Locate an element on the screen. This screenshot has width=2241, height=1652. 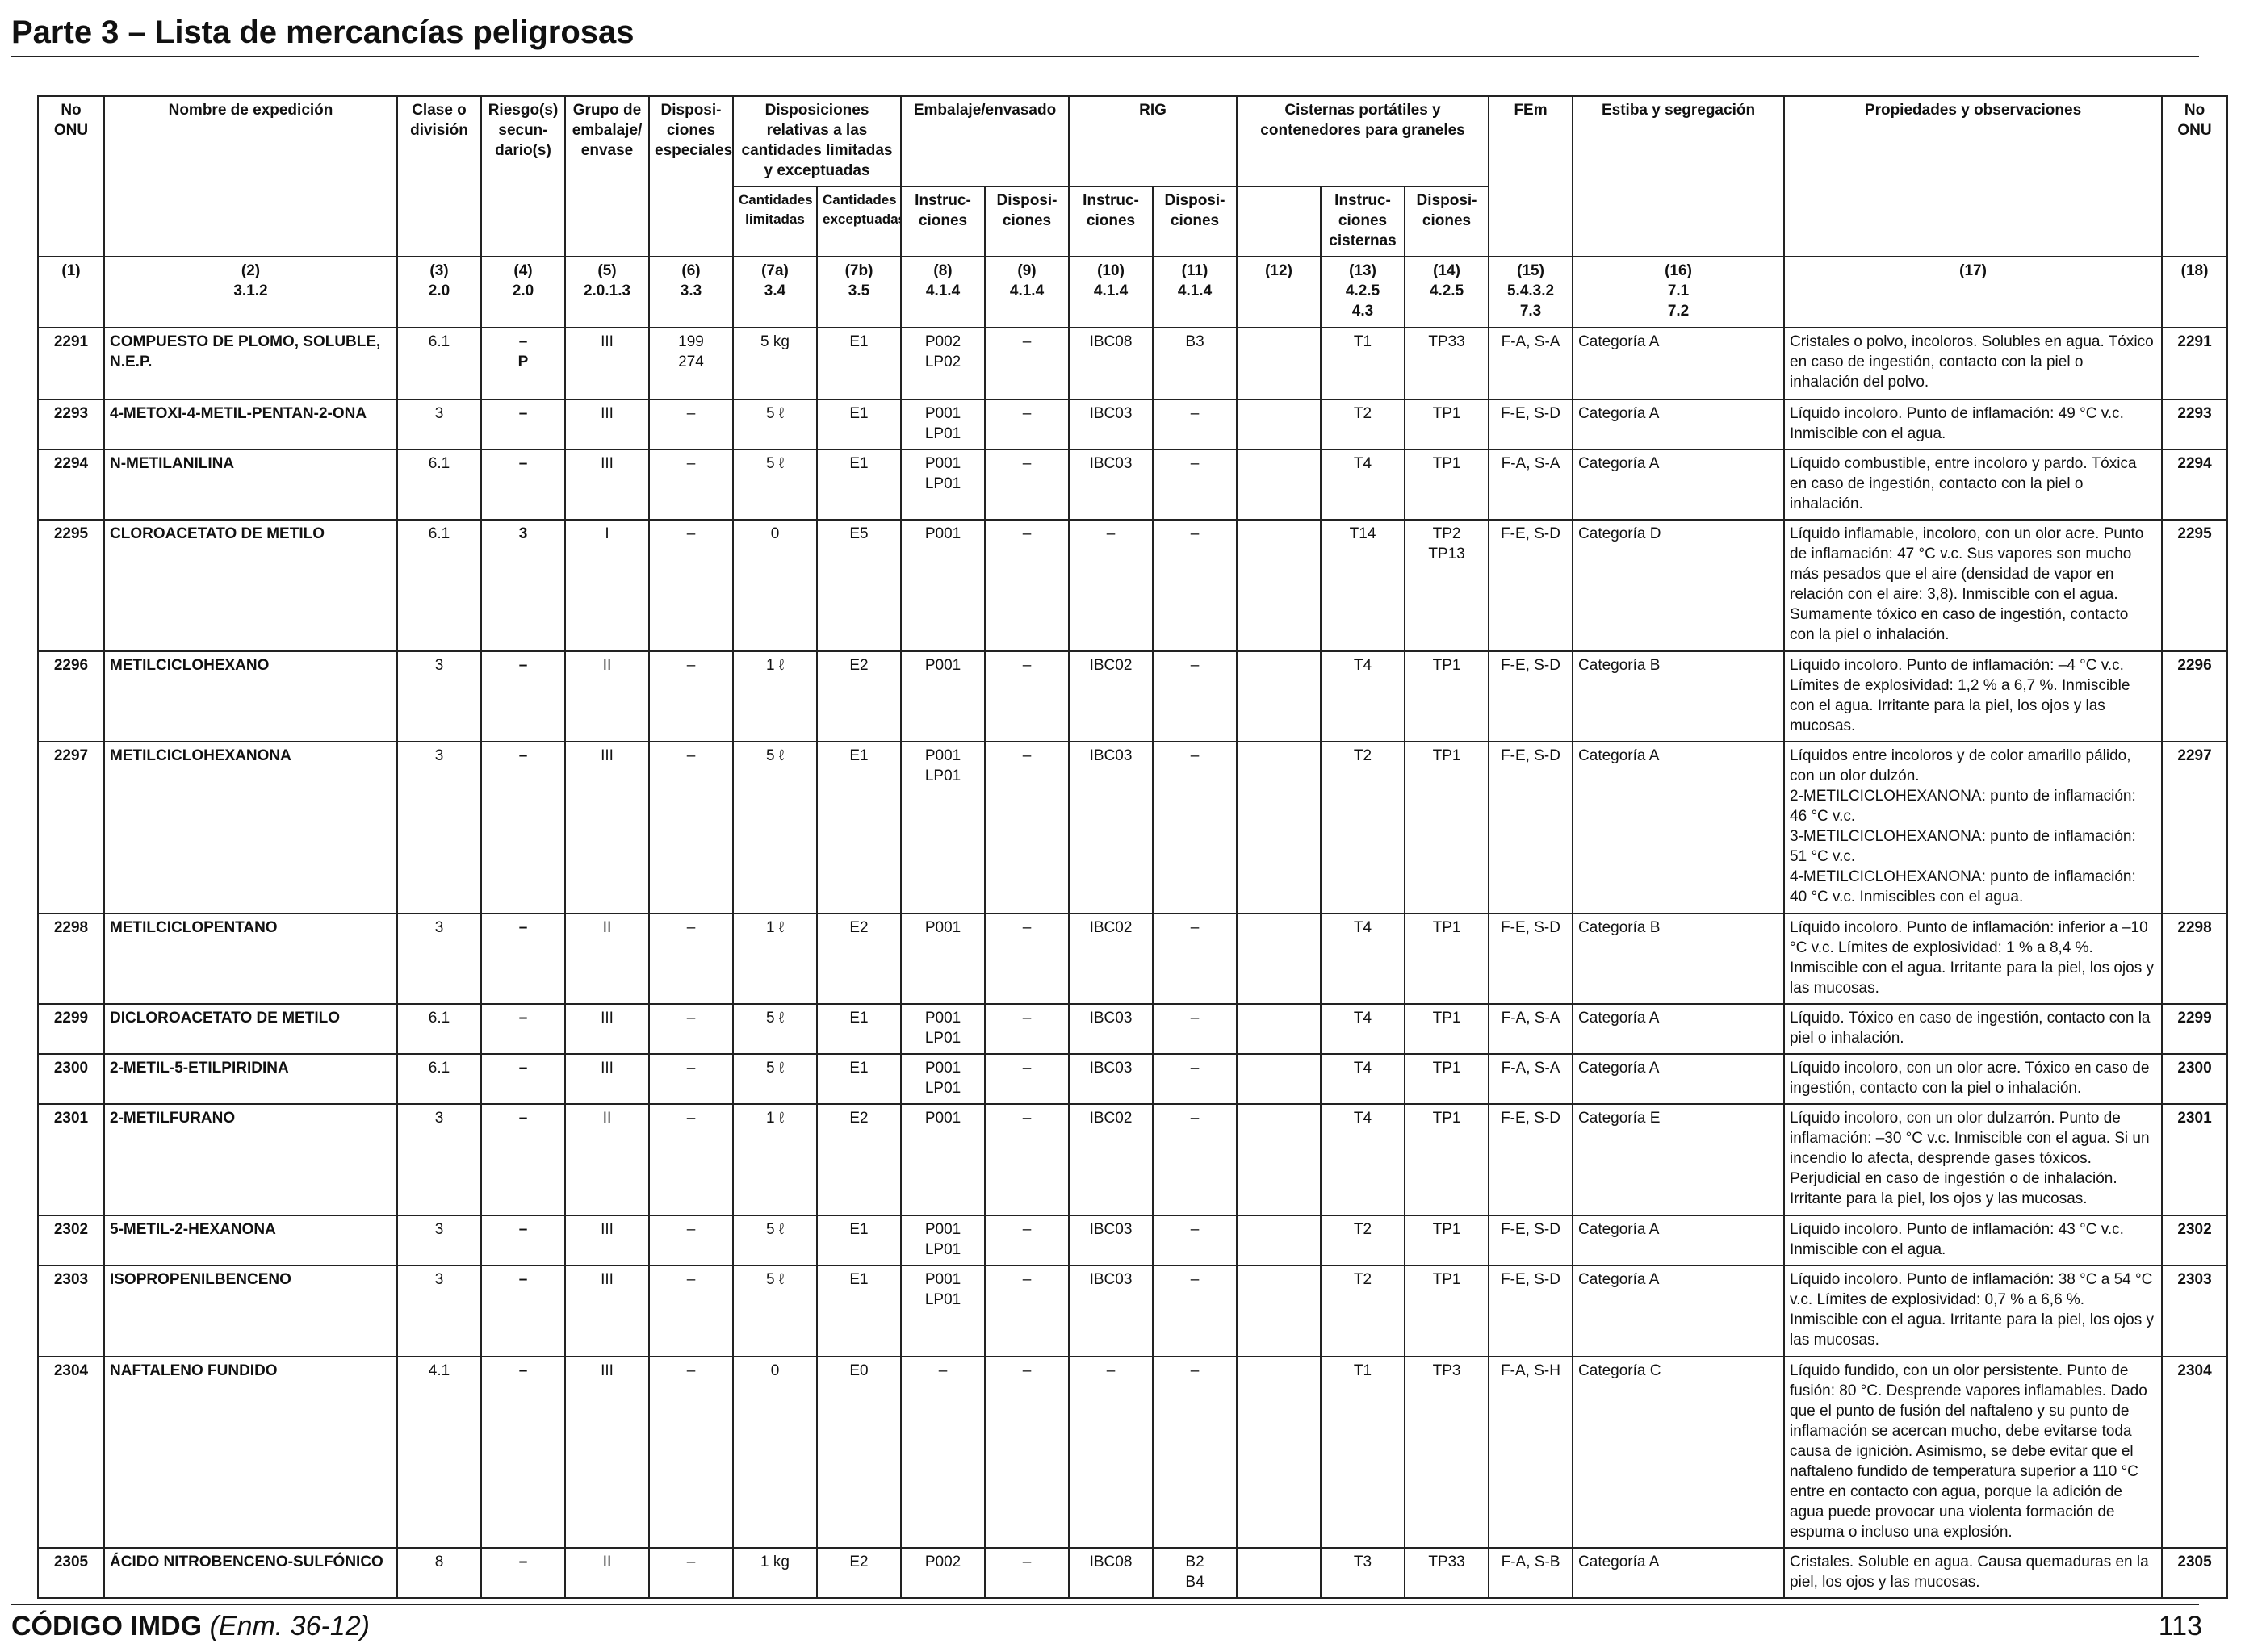
col-header-no-onu: No ONU is located at coordinates (71, 176).